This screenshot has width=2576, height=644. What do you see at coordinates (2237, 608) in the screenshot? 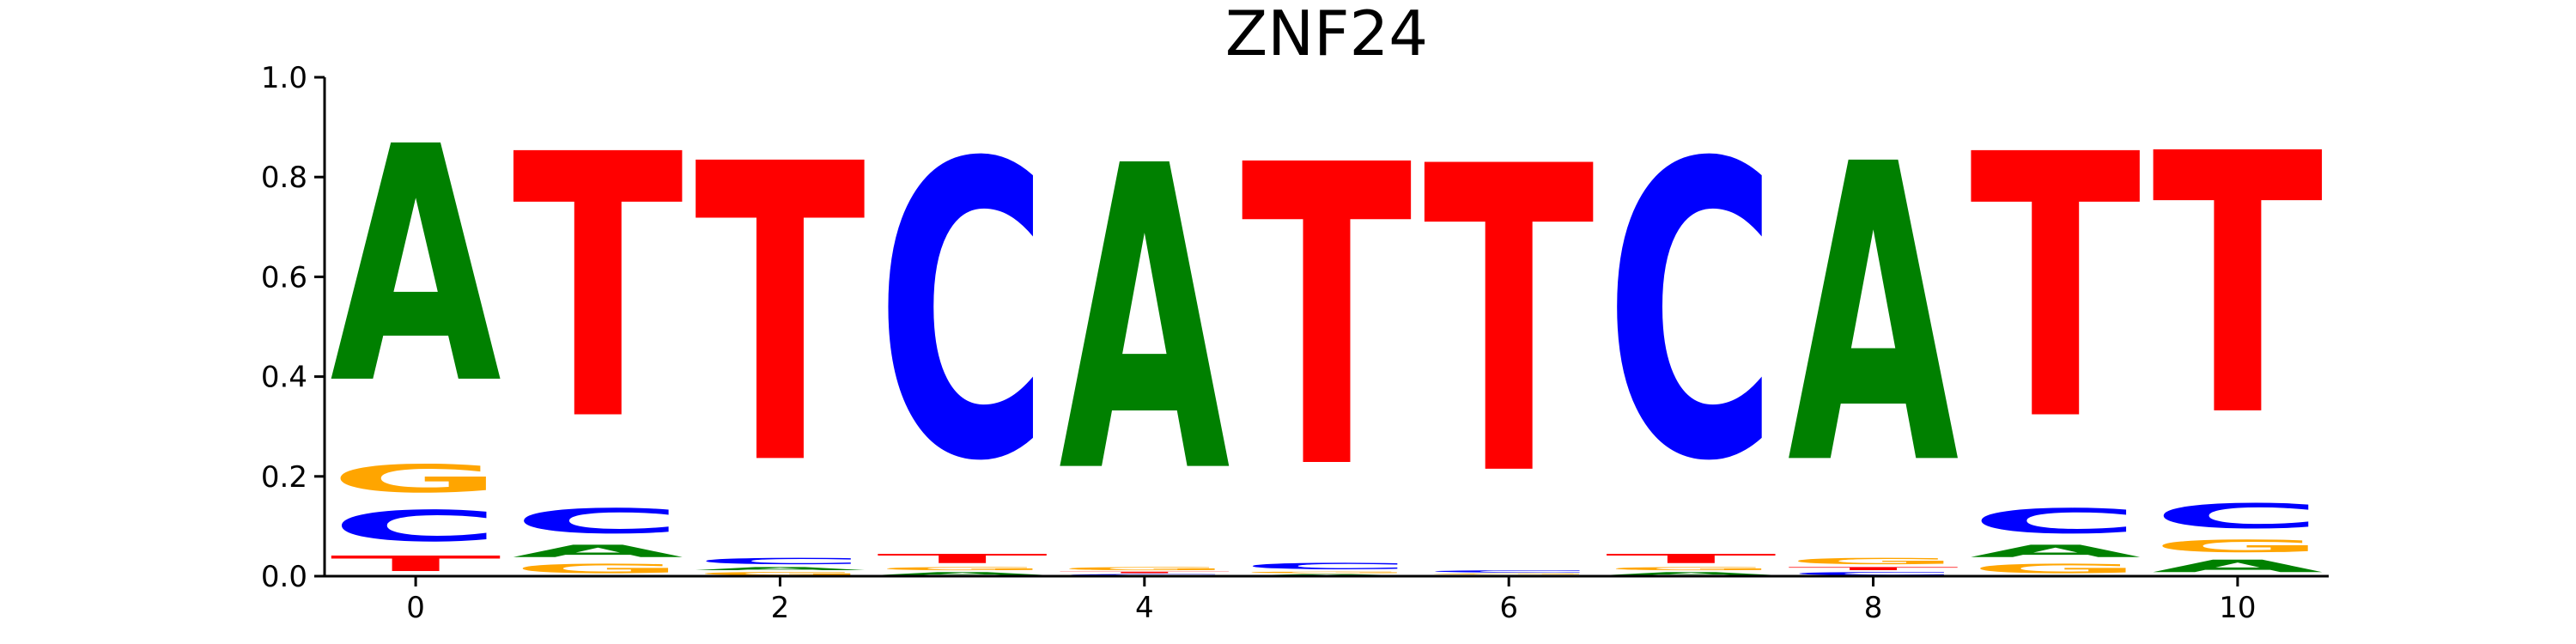
I see `x-tick-label: 10` at bounding box center [2237, 608].